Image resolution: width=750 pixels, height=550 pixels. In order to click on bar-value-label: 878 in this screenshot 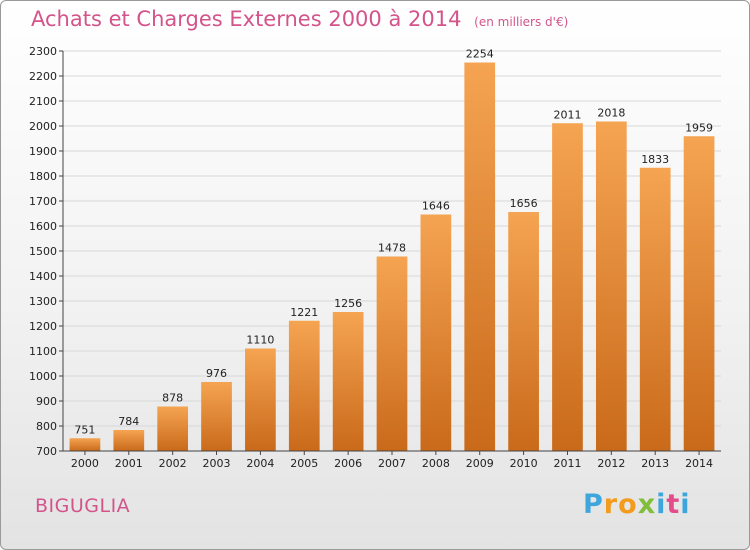, I will do `click(172, 398)`.